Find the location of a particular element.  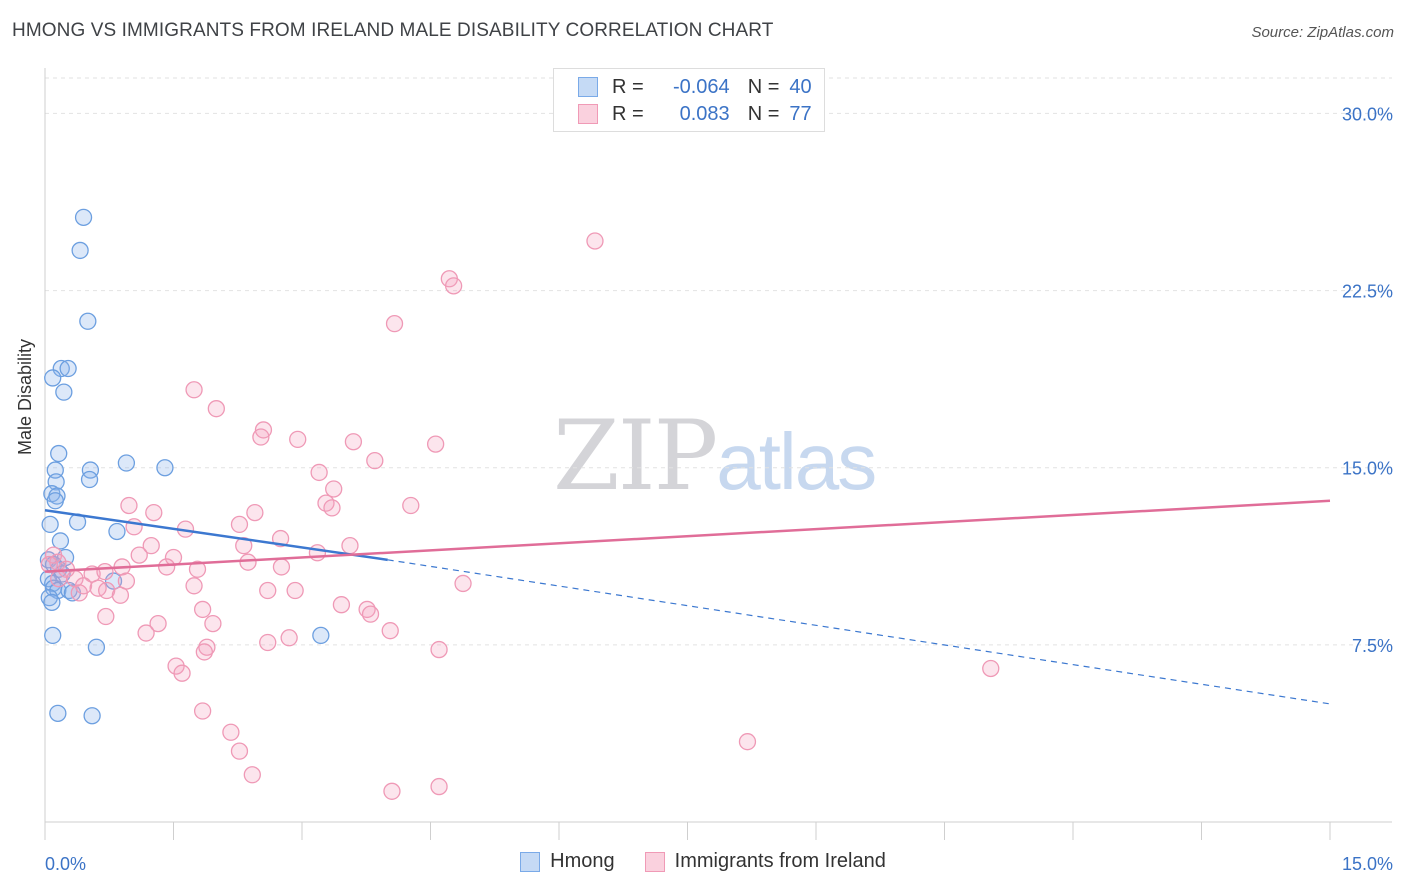

x-tick-label: 15.0% is located at coordinates (1367, 864).